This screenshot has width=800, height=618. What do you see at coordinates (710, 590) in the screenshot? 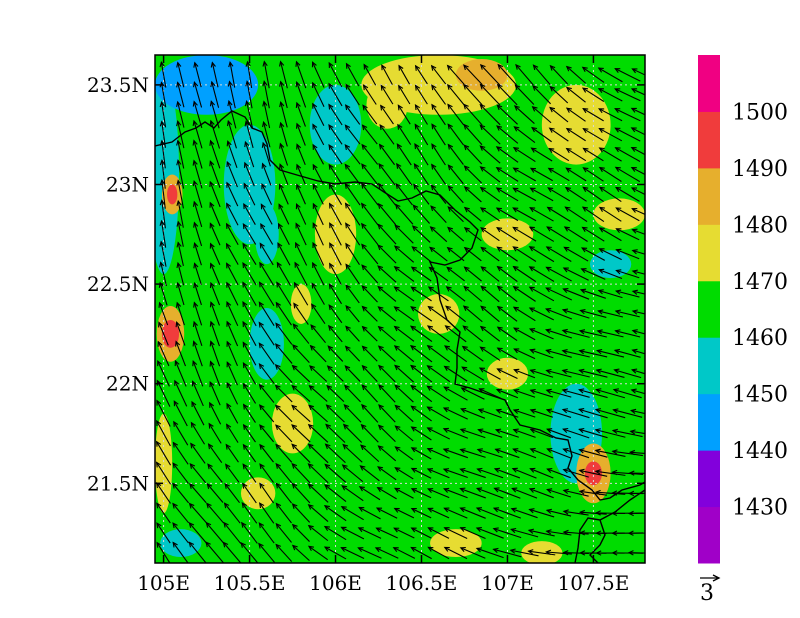
I see `reference-vector: 3` at bounding box center [710, 590].